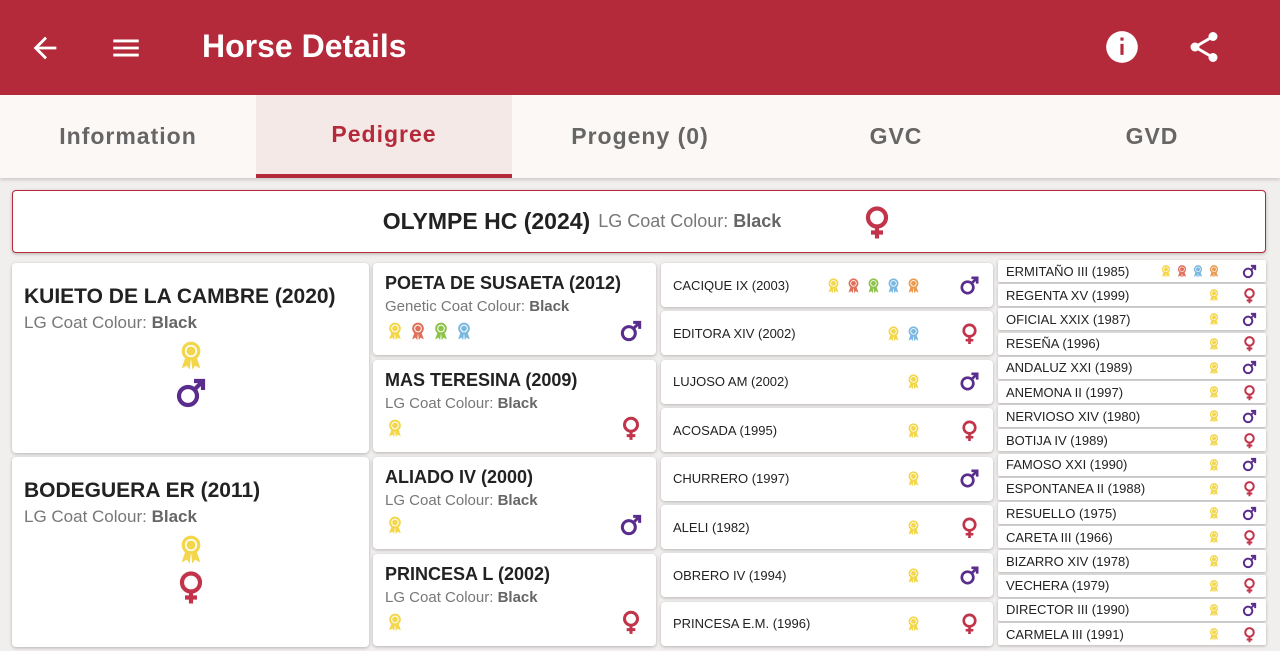 The image size is (1280, 651). Describe the element at coordinates (514, 306) in the screenshot. I see `coat: Genetic Coat Colour: Black` at that location.